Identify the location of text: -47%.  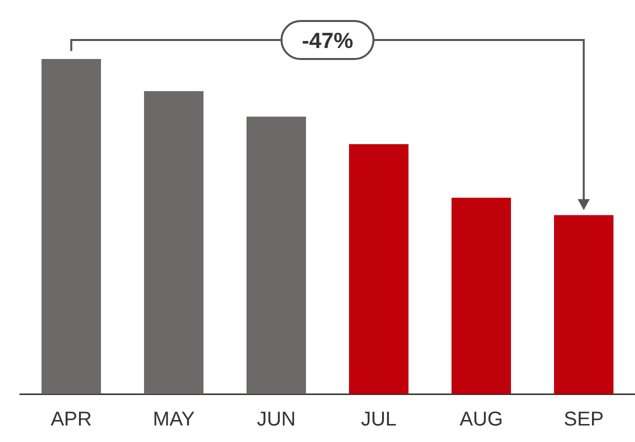
(328, 40).